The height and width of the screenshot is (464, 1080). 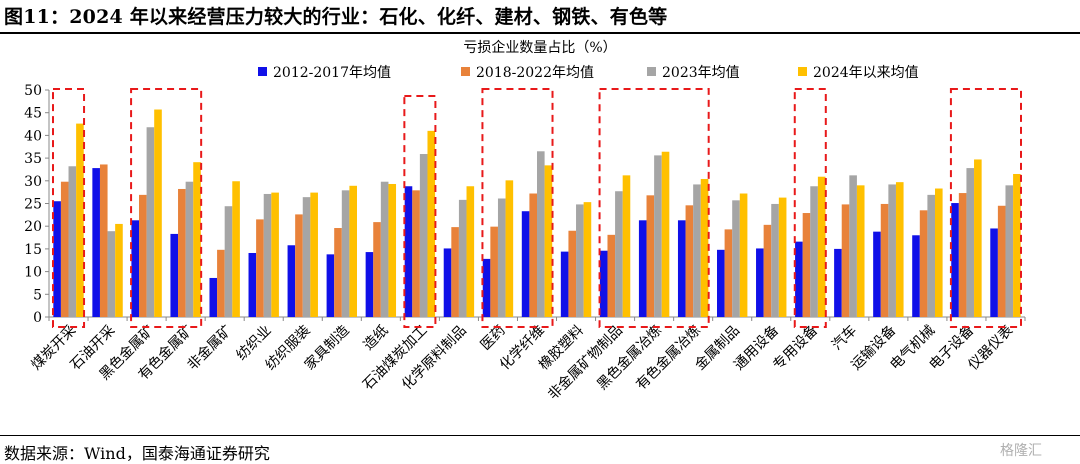 I want to click on y-tick-label: 40, so click(x=33, y=136).